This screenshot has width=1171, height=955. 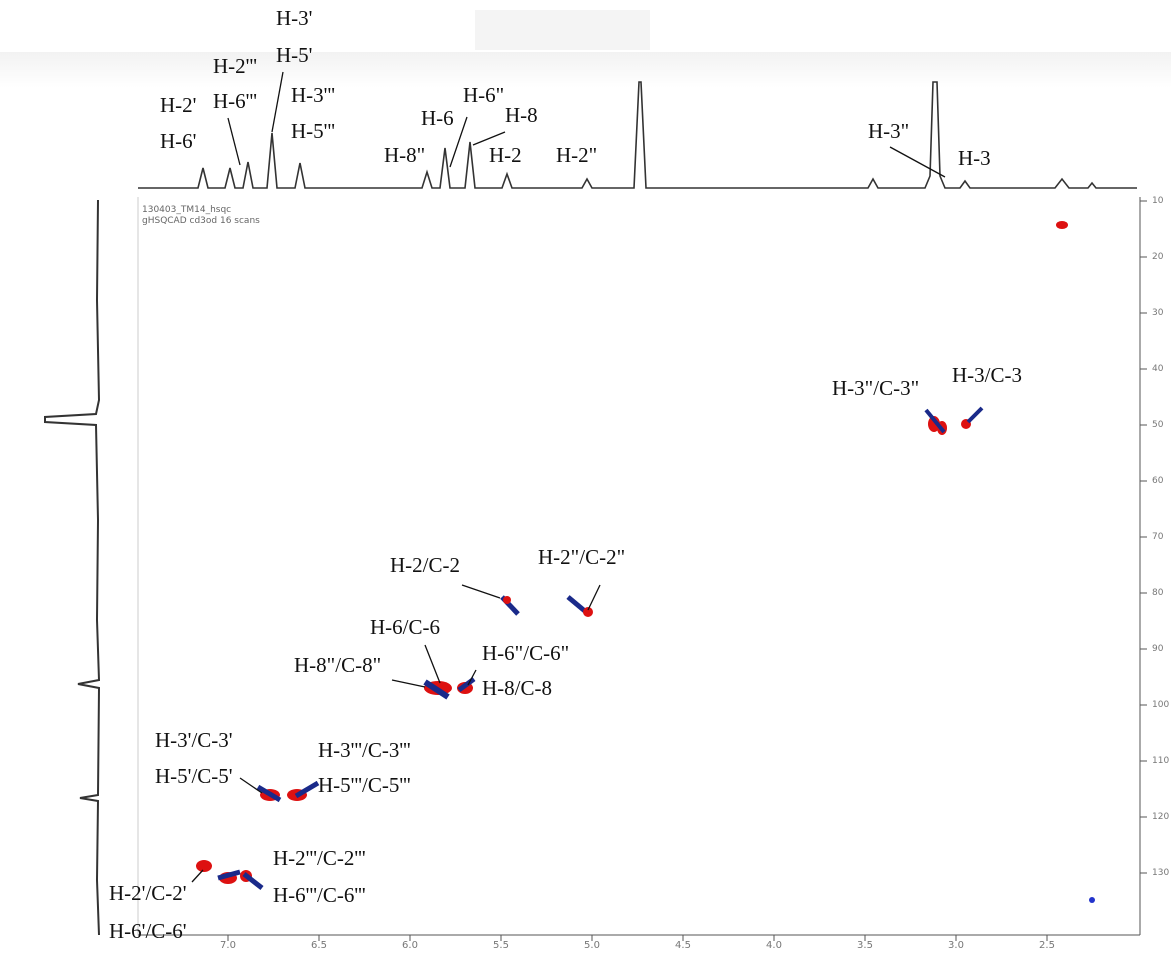 I want to click on proton-label: H-8", so click(x=405, y=155).